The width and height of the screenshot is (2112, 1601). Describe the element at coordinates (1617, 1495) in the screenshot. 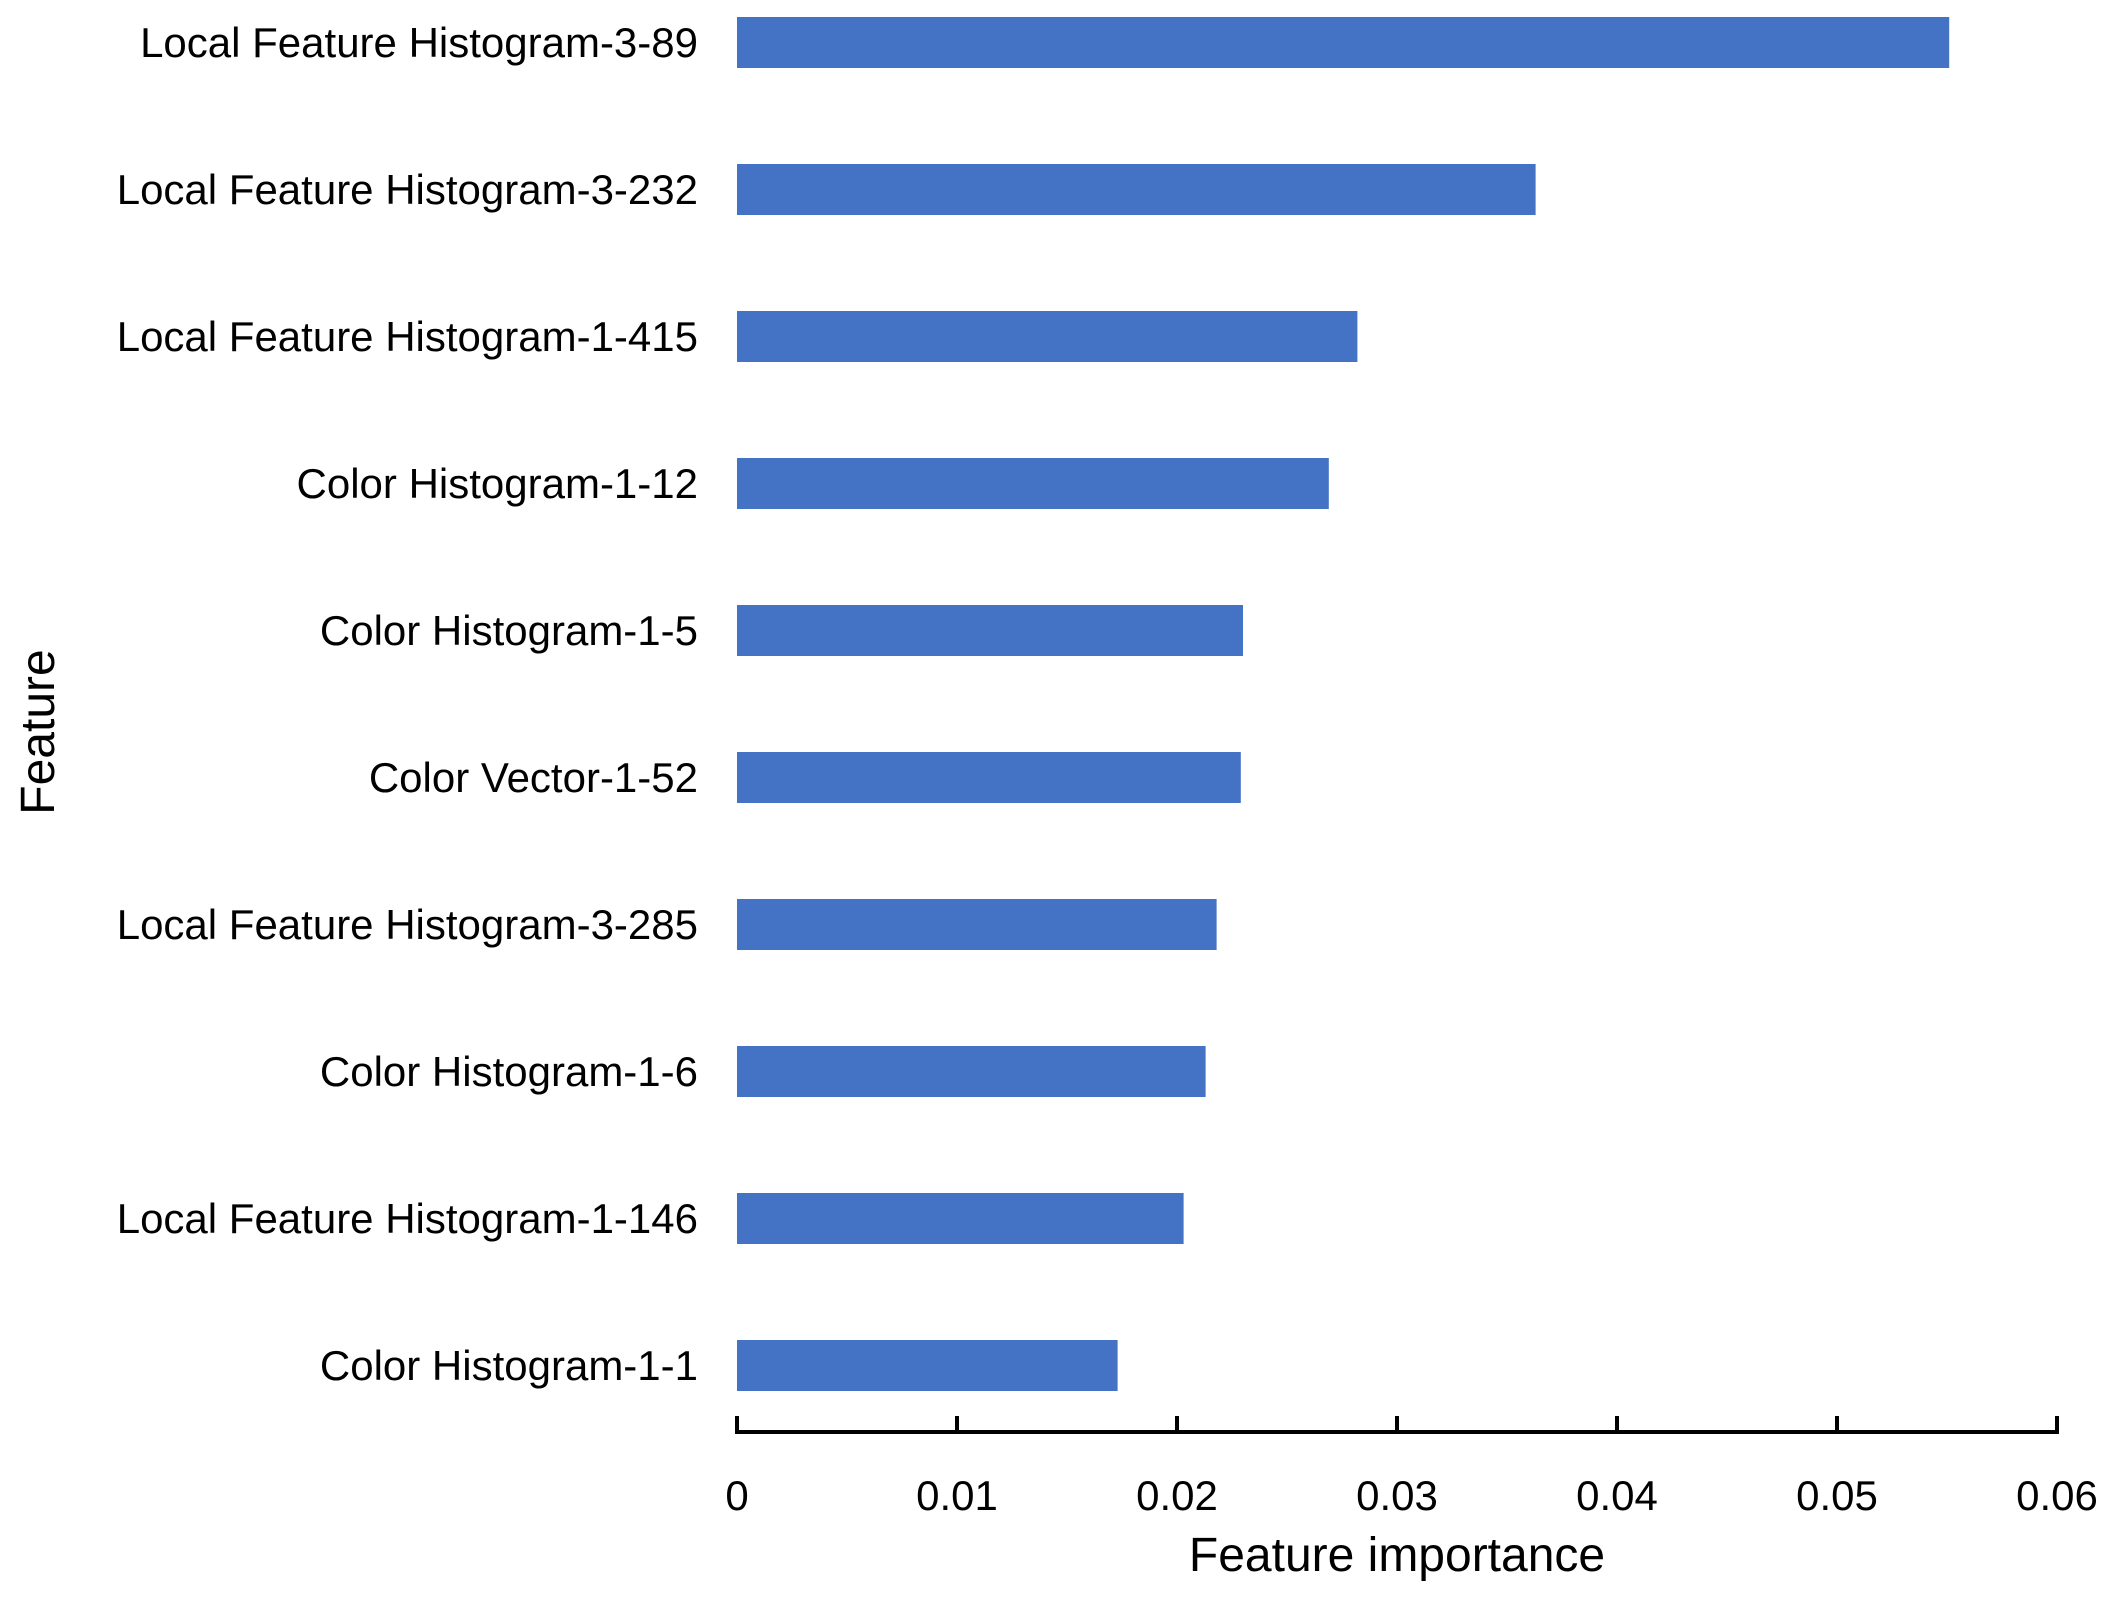

I see `x-tick-label-4: 0.04` at that location.